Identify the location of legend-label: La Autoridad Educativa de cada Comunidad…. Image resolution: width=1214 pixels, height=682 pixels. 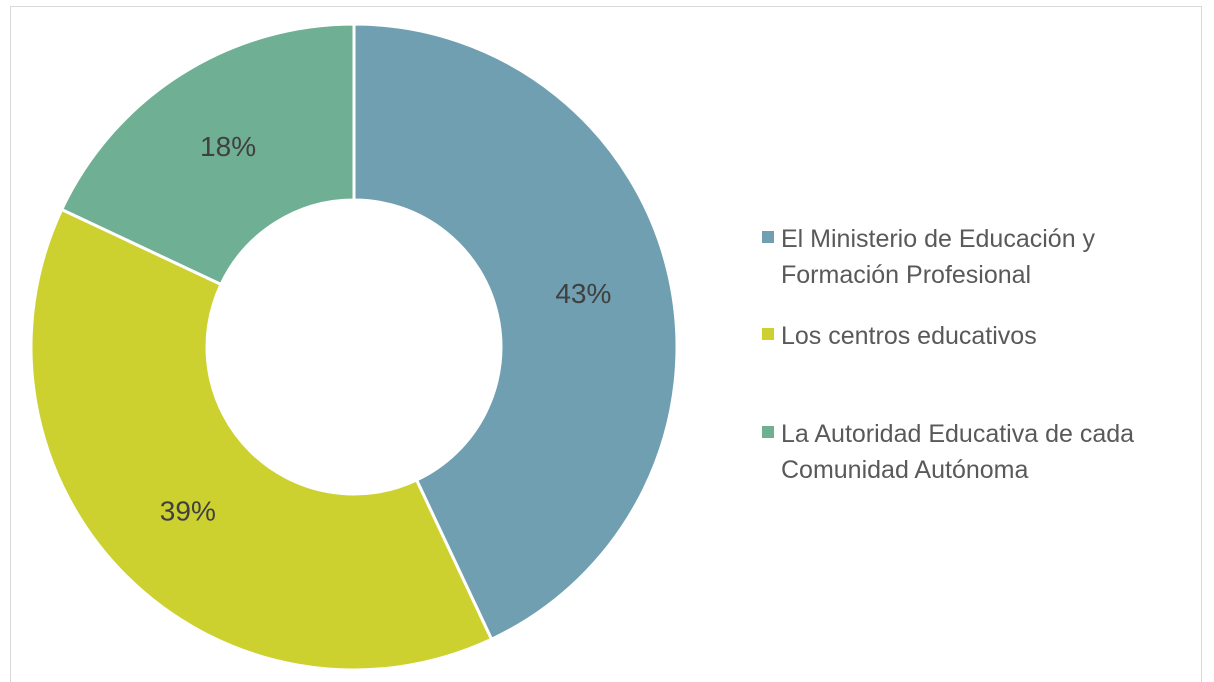
(958, 452).